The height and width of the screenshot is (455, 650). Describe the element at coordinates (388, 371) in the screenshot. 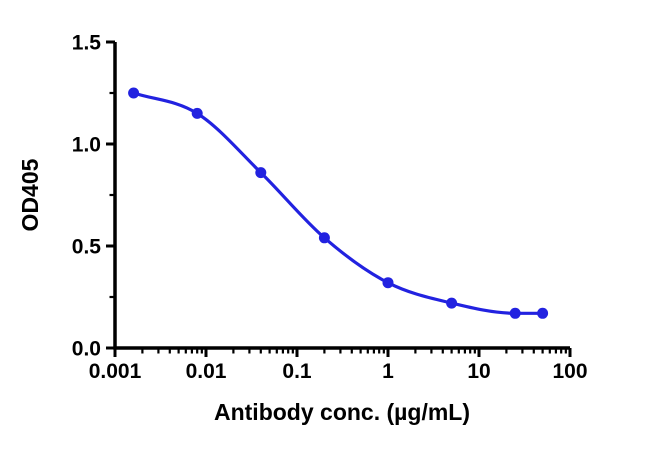

I see `x-tick-label: 1` at that location.